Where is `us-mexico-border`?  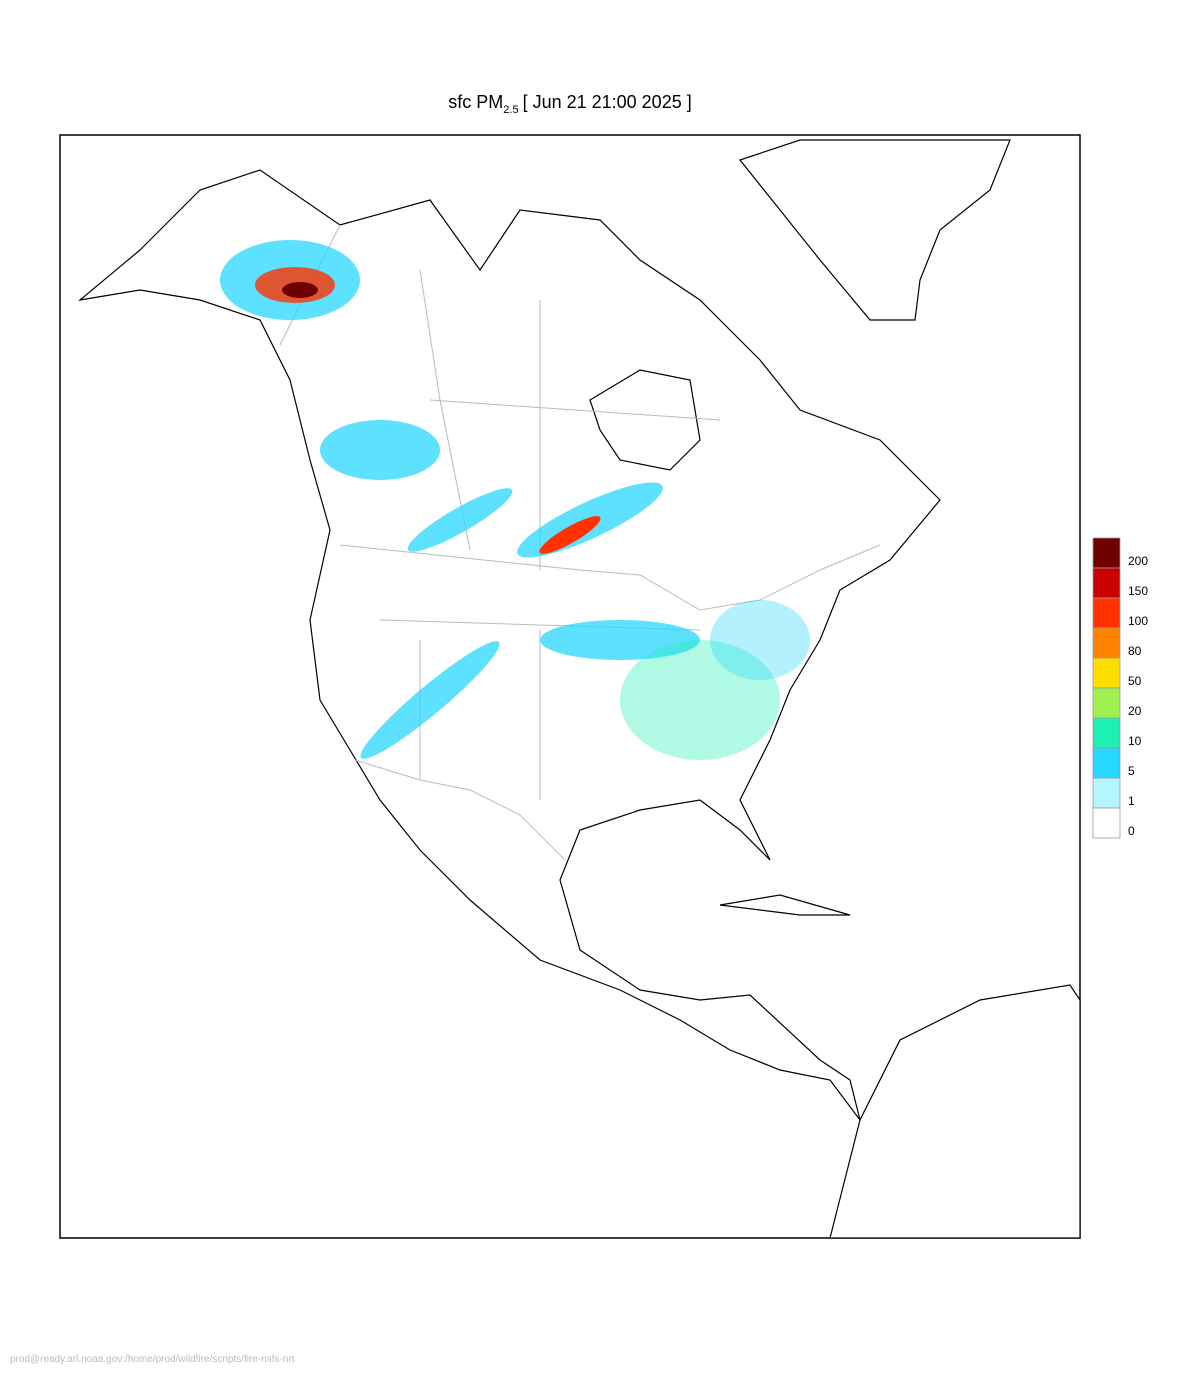
us-mexico-border is located at coordinates (460, 810).